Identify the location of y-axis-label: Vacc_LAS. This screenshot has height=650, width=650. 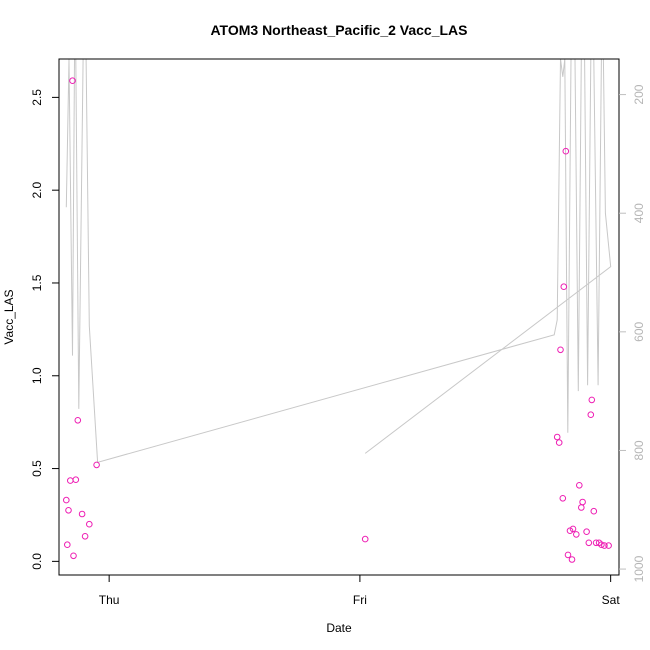
(9, 316).